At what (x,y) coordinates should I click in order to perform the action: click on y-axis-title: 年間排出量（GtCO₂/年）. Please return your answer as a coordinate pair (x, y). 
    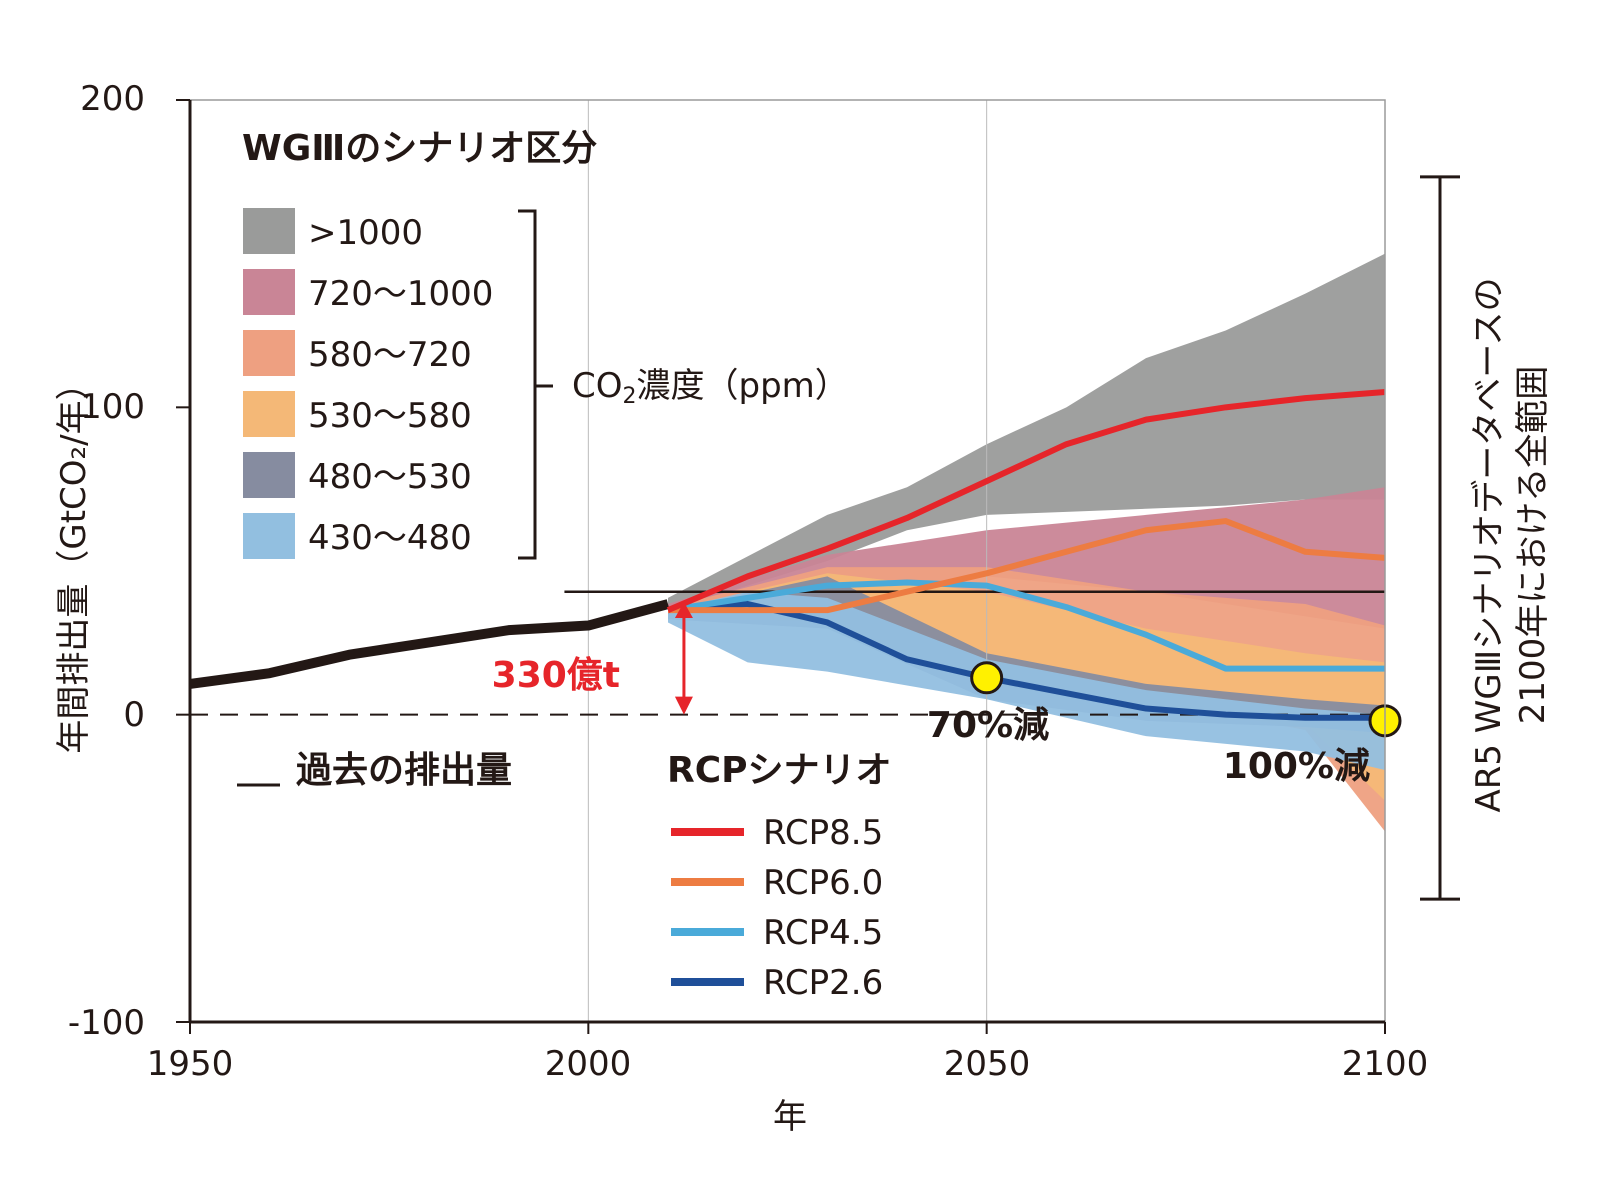
    Looking at the image, I should click on (74, 559).